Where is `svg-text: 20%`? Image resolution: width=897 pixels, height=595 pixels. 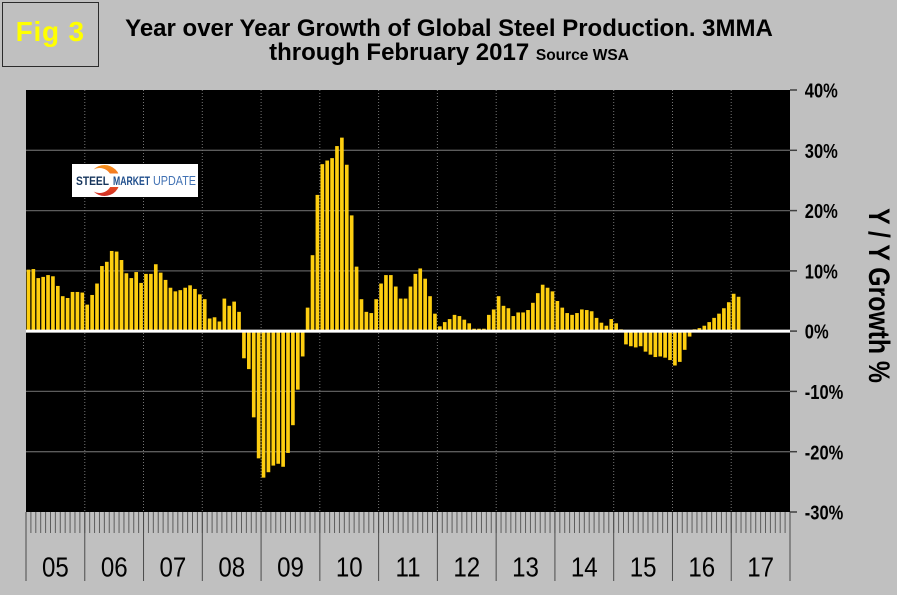
svg-text: 20% is located at coordinates (821, 211).